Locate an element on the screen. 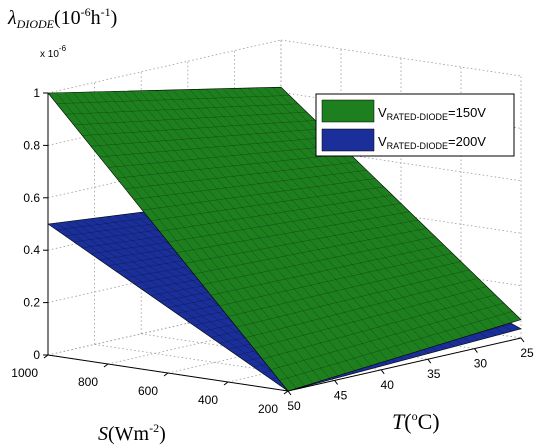  y-axis-label: T(oC) is located at coordinates (416, 421).